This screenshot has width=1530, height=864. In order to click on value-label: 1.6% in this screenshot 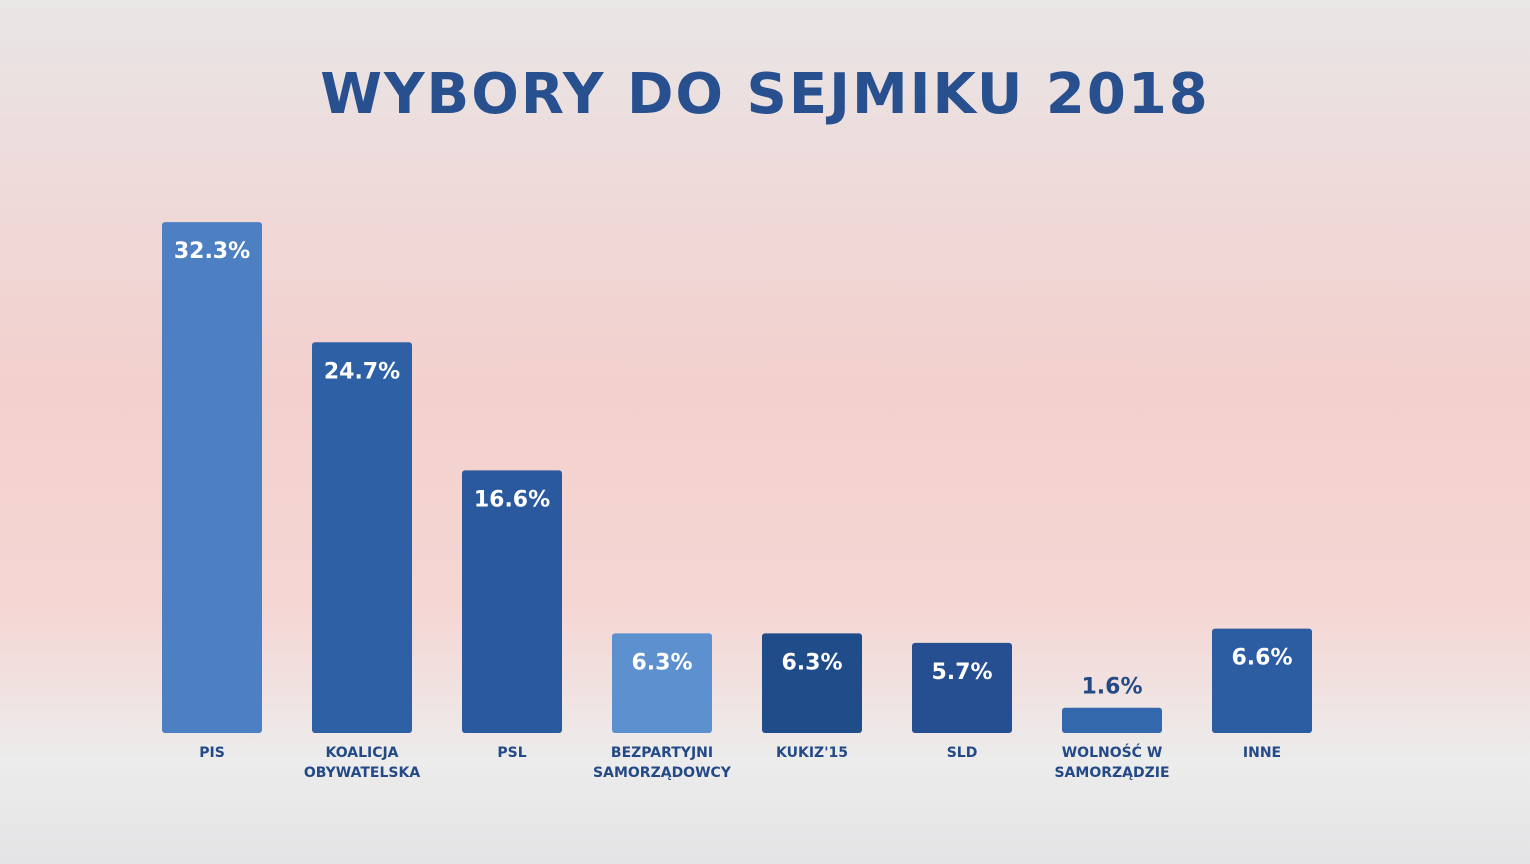, I will do `click(1111, 687)`.